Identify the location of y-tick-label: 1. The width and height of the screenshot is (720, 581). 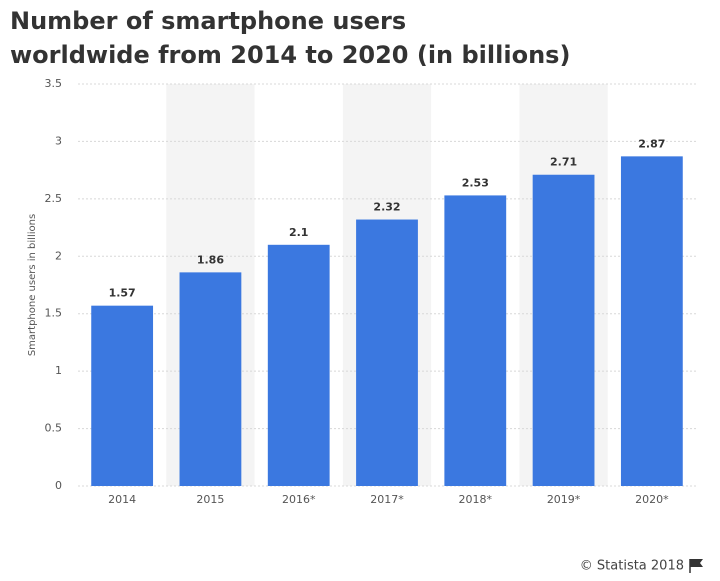
(58, 370).